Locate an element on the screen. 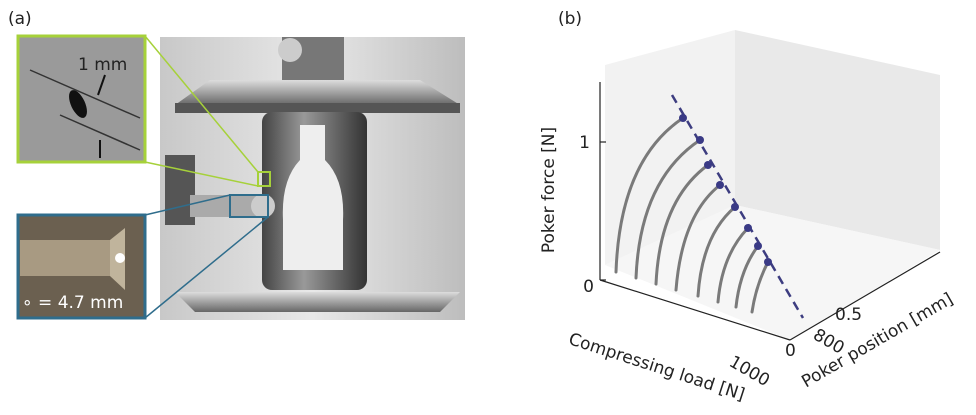  axis-title: Compressing load [N] is located at coordinates (656, 367).